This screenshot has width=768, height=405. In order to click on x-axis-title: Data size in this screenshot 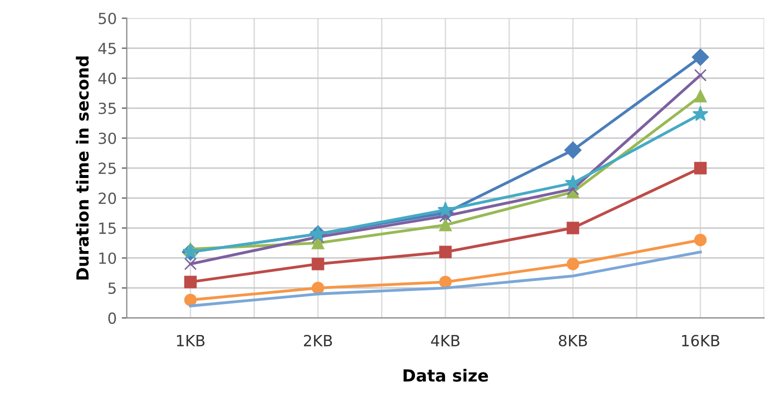, I will do `click(446, 375)`.